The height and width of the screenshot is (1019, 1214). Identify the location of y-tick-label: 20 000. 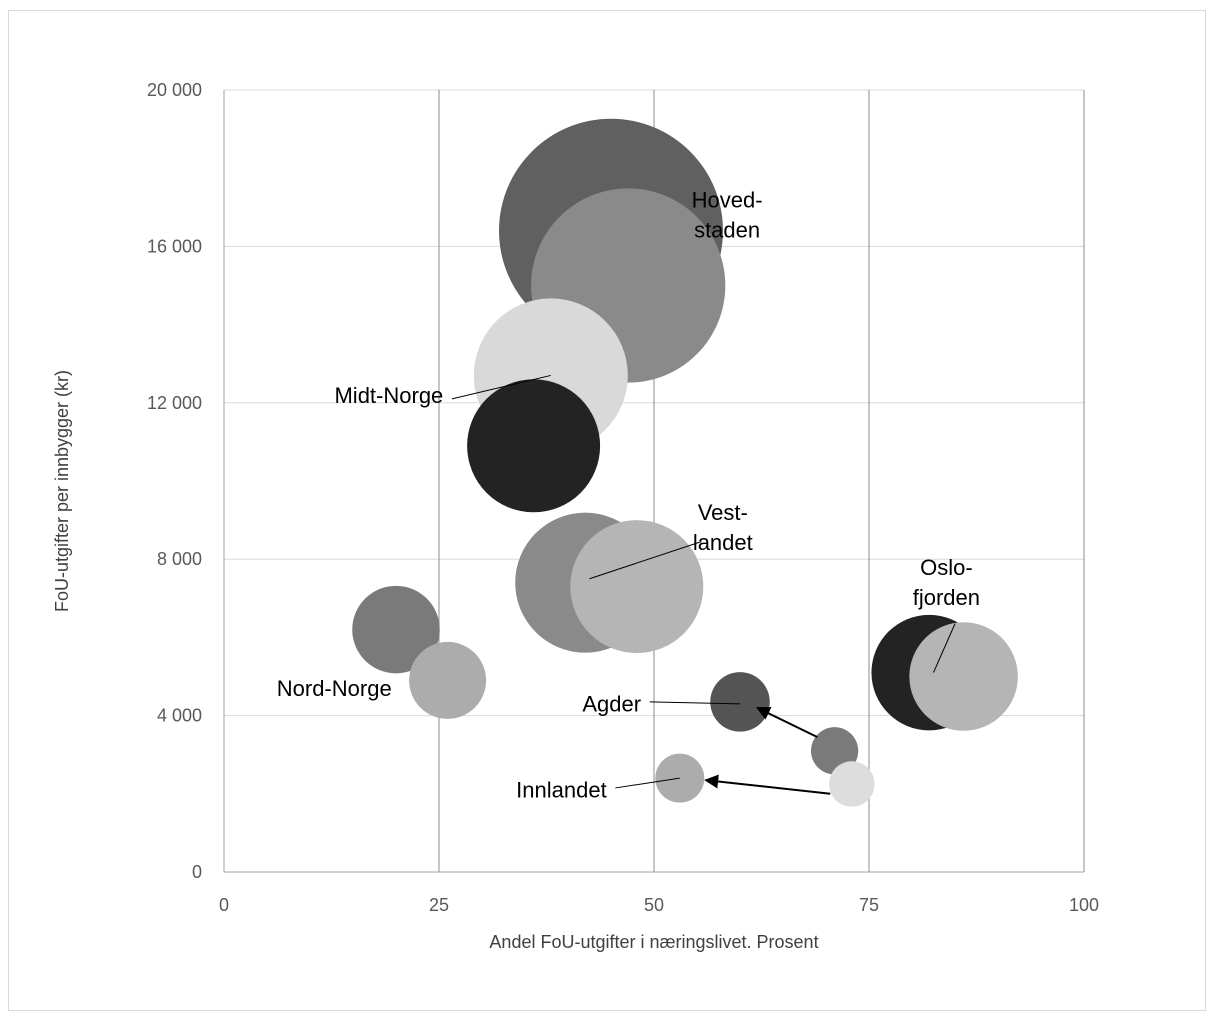
(174, 90).